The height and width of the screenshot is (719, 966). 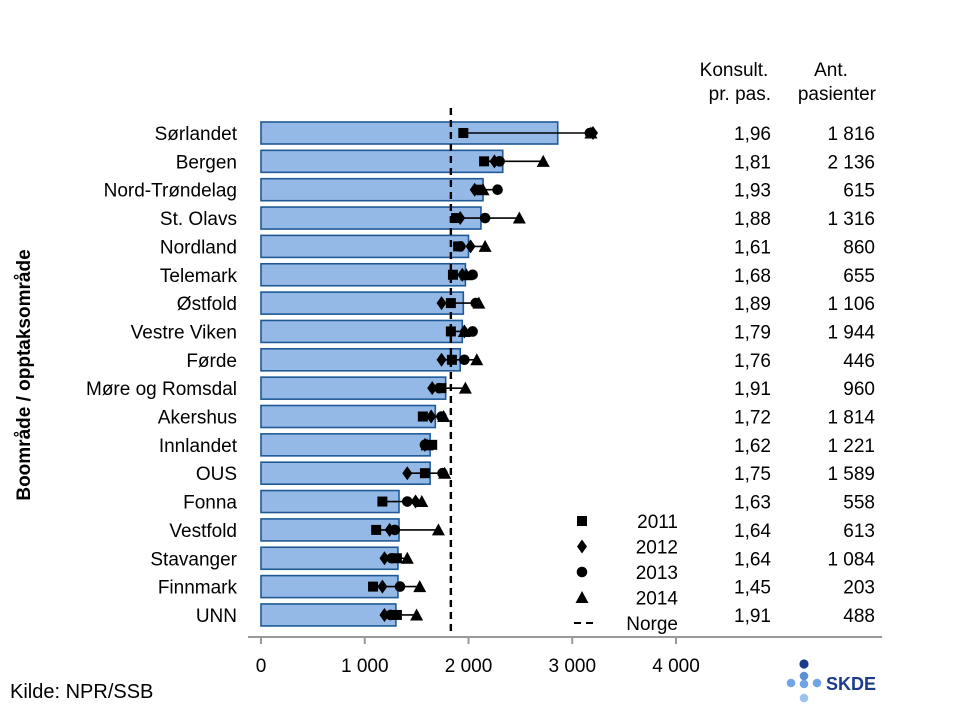 What do you see at coordinates (477, 359) in the screenshot?
I see `marker-2014-f-rde` at bounding box center [477, 359].